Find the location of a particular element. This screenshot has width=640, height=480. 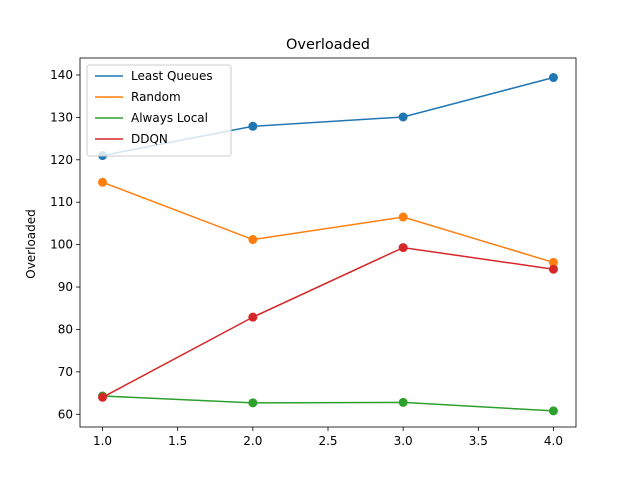

chart-title: Overloaded is located at coordinates (328, 45).